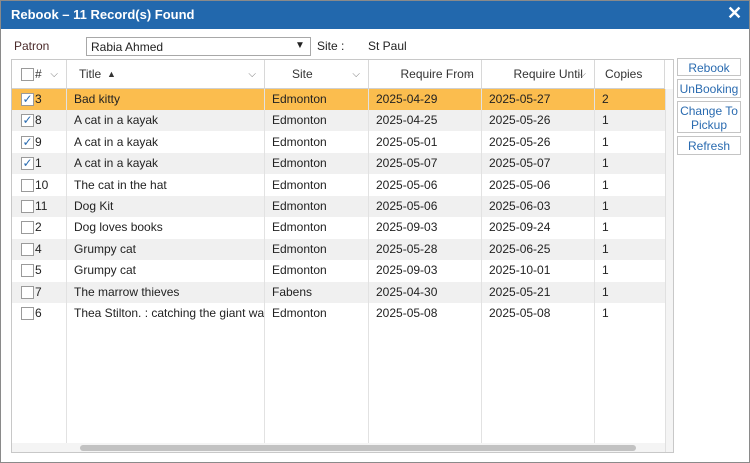 Image resolution: width=750 pixels, height=463 pixels. What do you see at coordinates (520, 99) in the screenshot?
I see `table-cell: 2025-05-27` at bounding box center [520, 99].